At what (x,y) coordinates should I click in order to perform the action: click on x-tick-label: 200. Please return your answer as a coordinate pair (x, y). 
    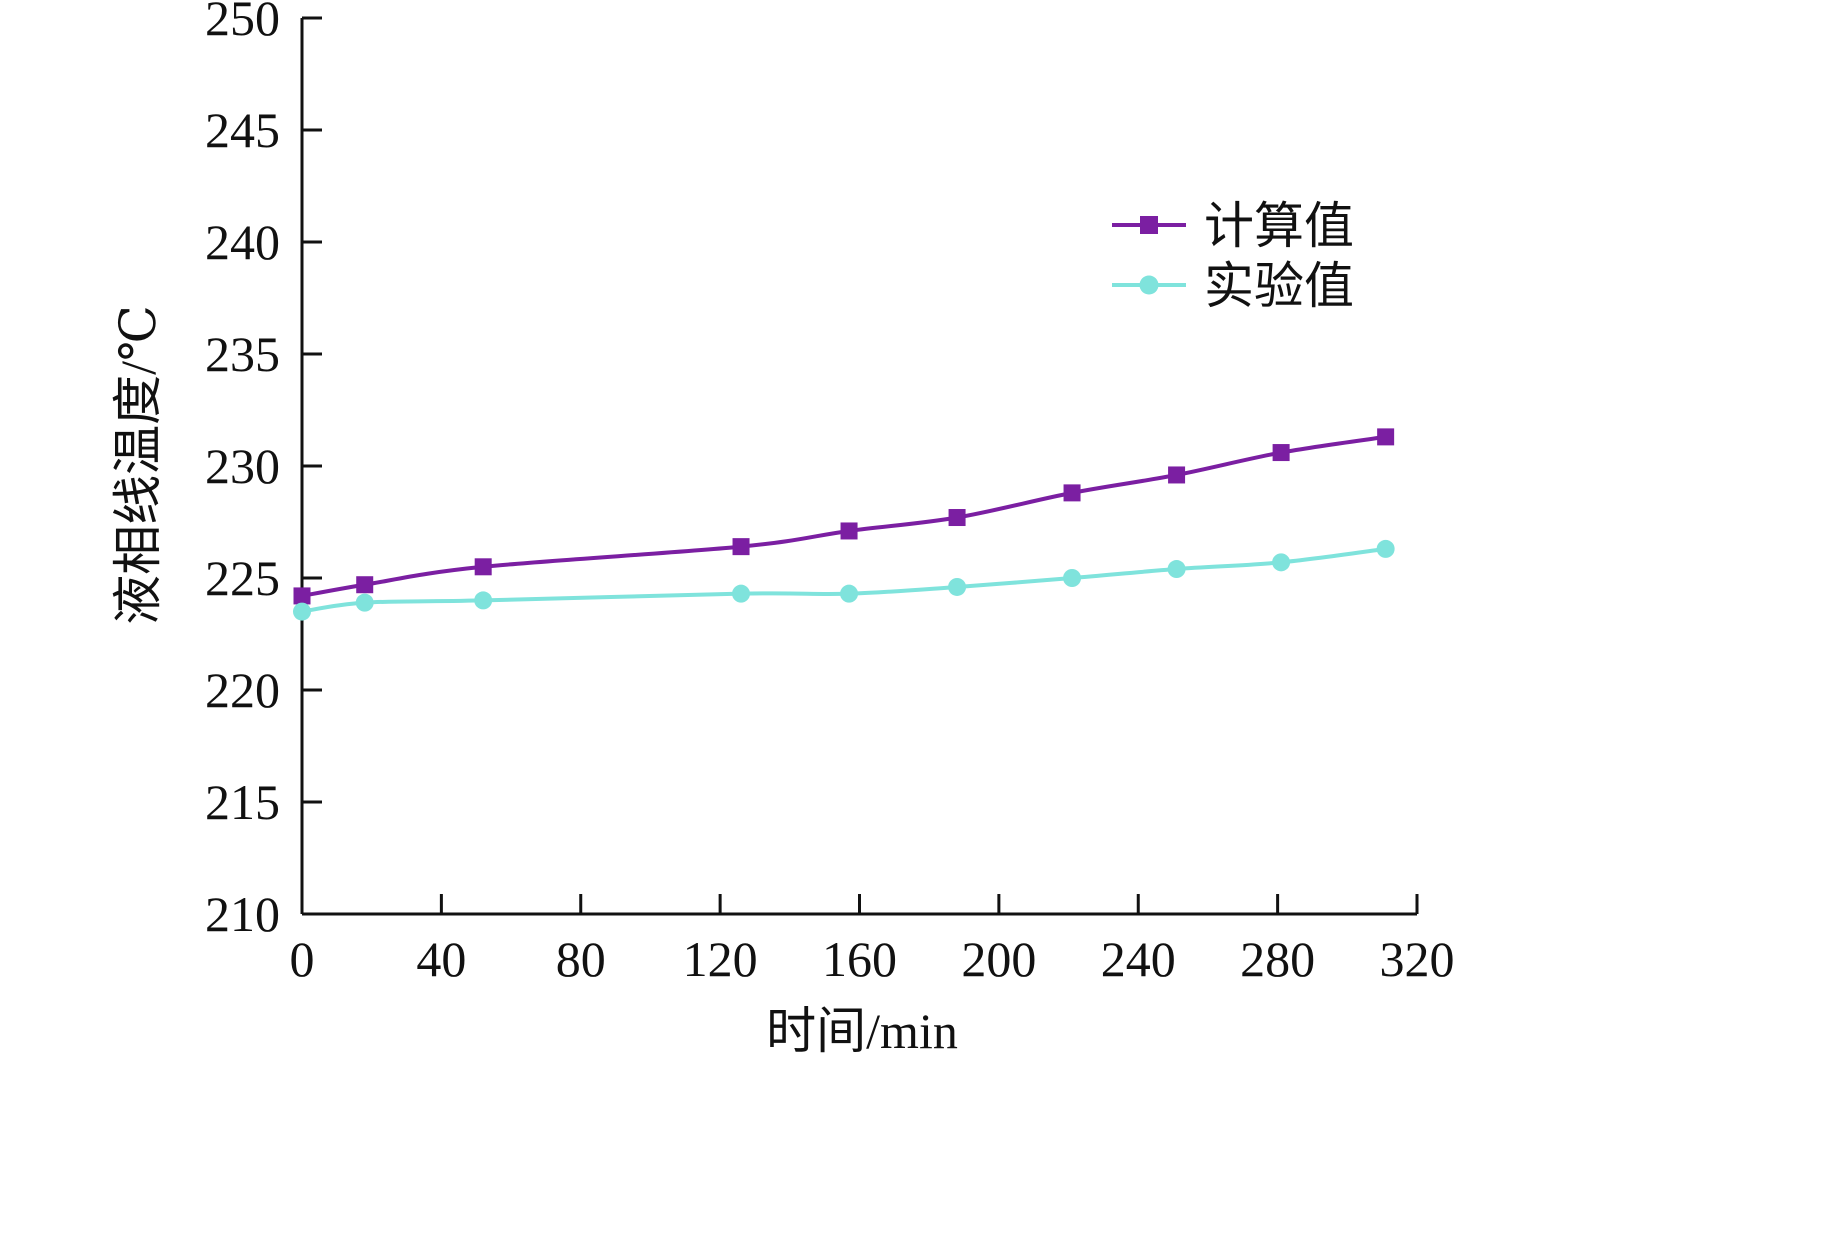
    Looking at the image, I should click on (998, 959).